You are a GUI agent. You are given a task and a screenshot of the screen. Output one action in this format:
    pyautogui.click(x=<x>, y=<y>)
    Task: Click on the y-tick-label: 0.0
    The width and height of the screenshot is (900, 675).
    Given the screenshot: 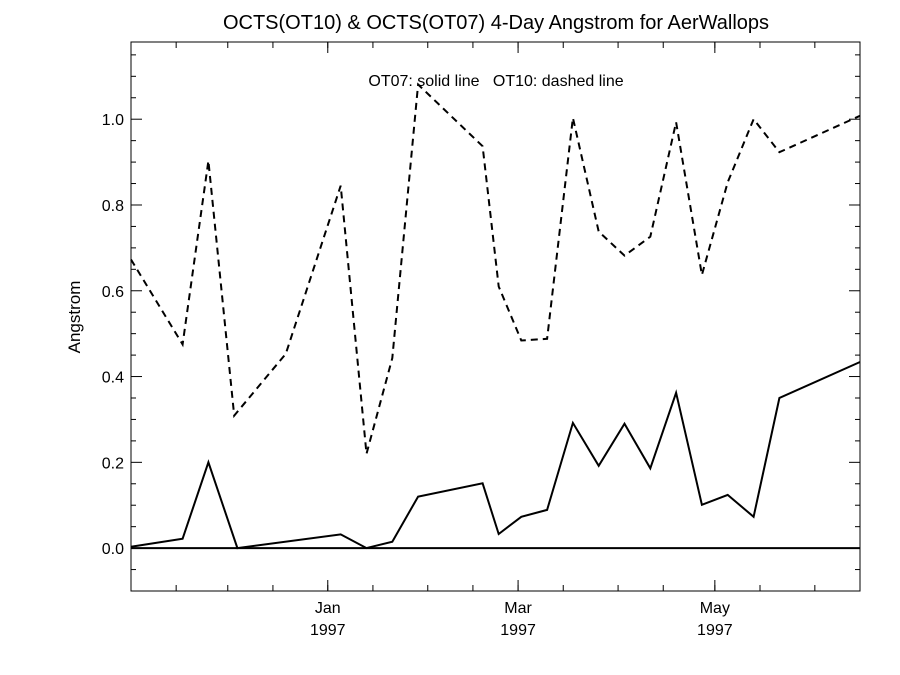 What is the action you would take?
    pyautogui.click(x=113, y=549)
    